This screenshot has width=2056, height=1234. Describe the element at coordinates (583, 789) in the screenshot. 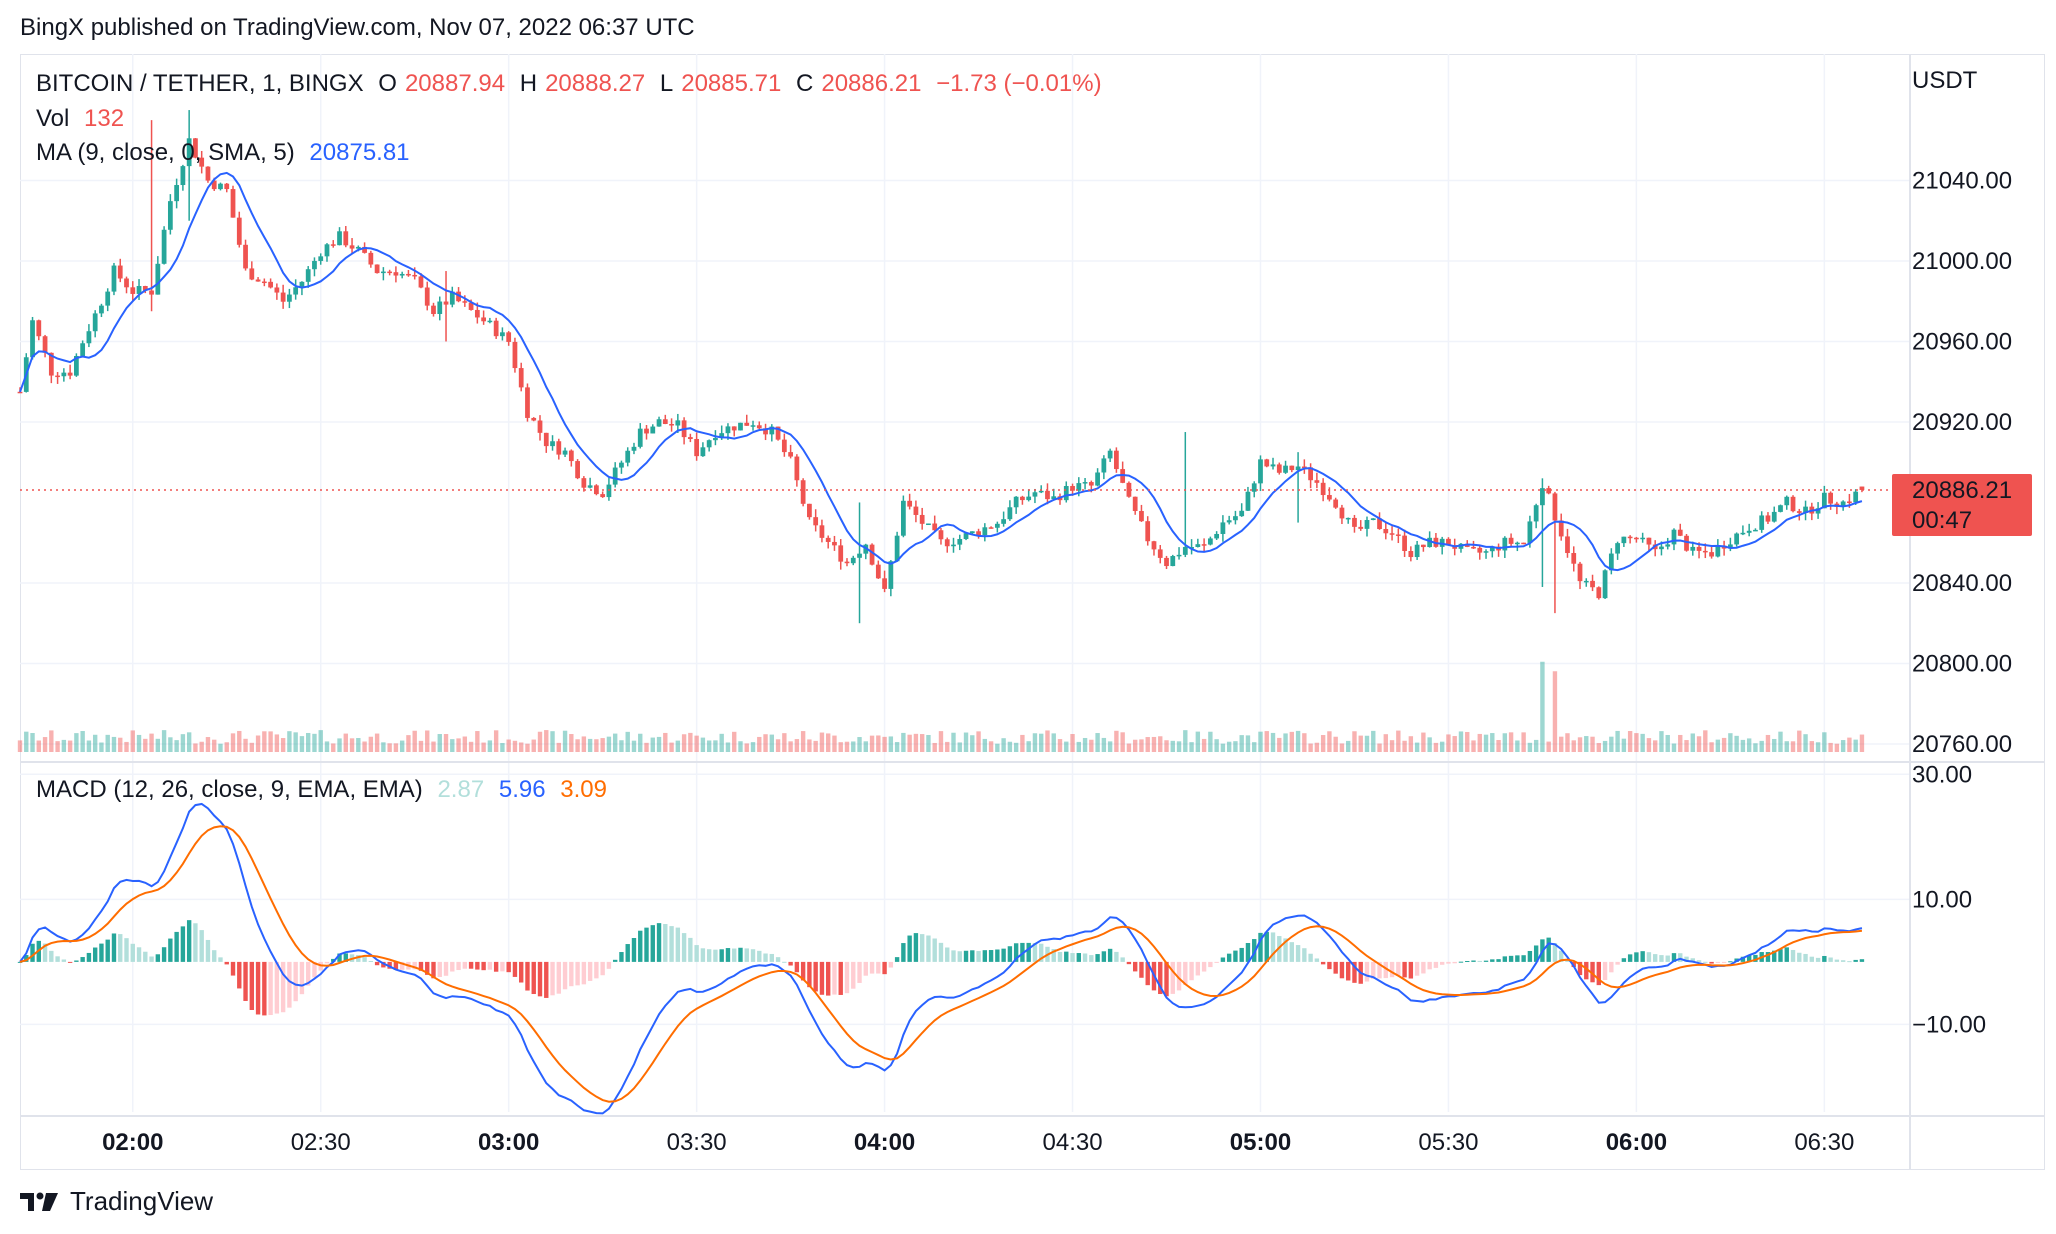

I see `macd-signal-value: 3.09` at that location.